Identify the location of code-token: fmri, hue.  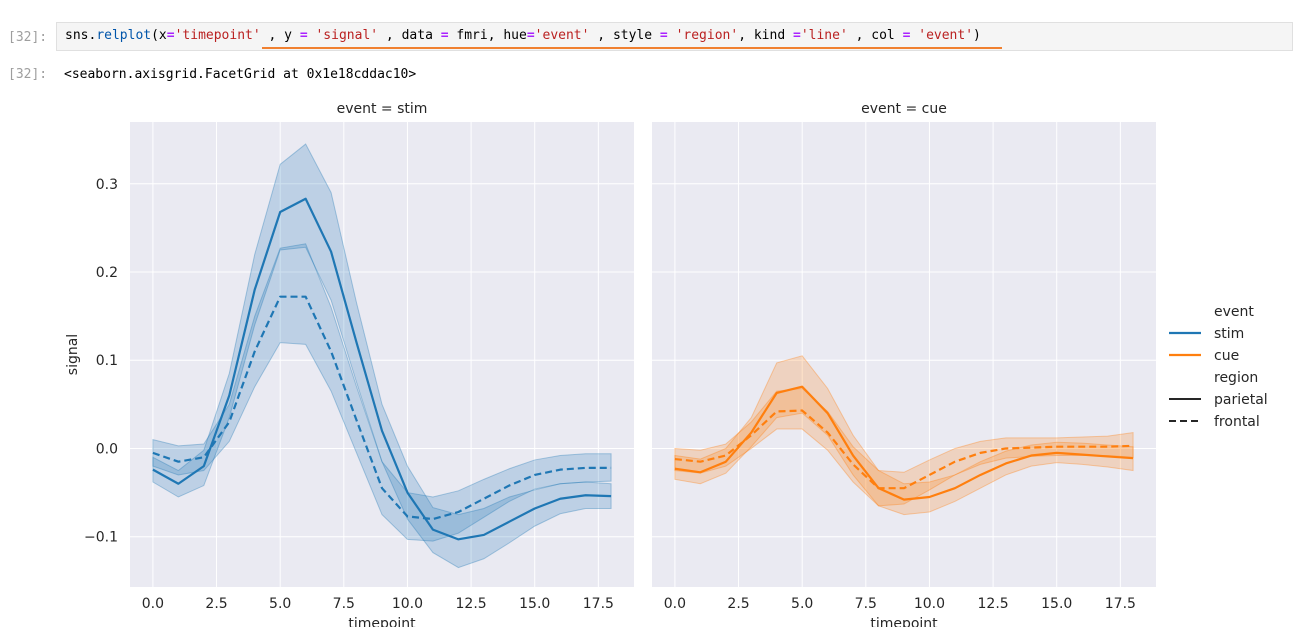
(487, 35).